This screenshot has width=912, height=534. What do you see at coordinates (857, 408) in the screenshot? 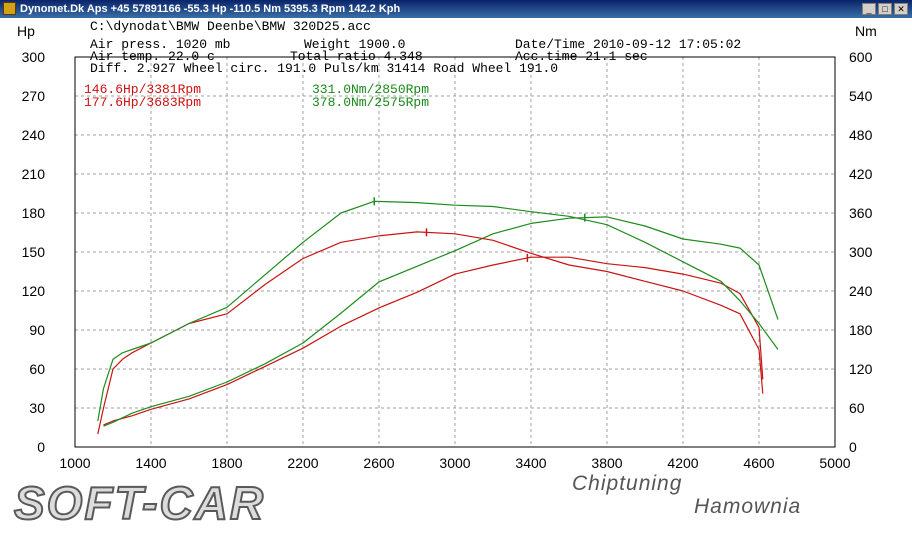
I see `y-right-tick-label: 60` at bounding box center [857, 408].